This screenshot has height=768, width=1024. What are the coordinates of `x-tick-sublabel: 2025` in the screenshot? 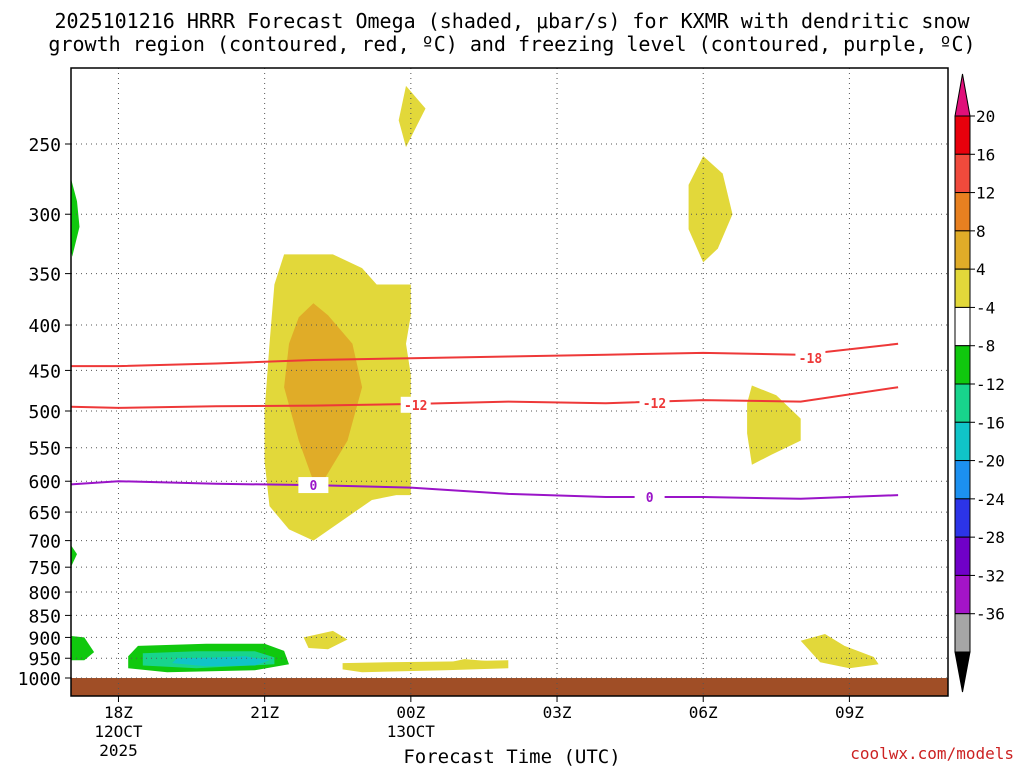 It's located at (118, 750).